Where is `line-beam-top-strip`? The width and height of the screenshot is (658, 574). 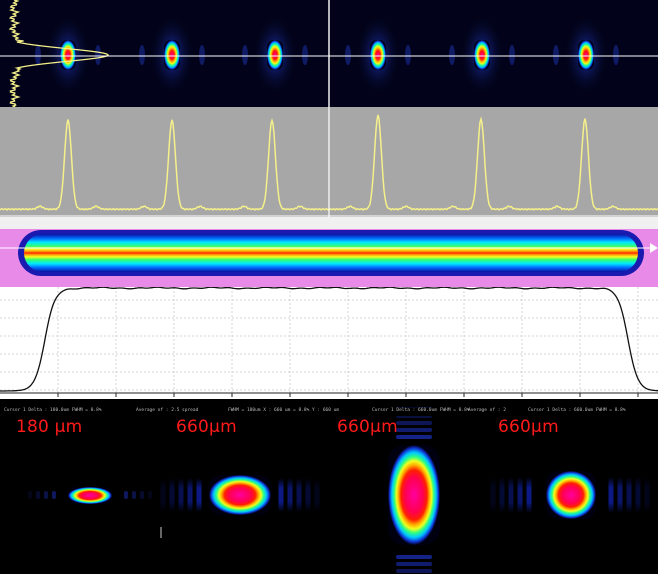 line-beam-top-strip is located at coordinates (329, 223).